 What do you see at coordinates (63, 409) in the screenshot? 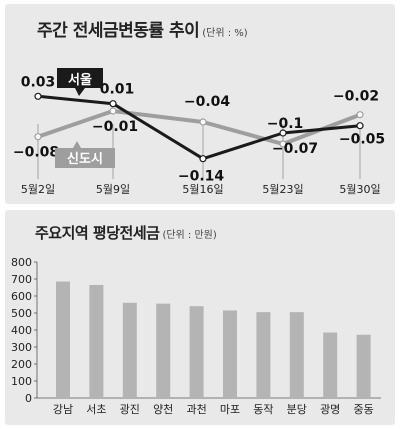
I see `x-tick-label: 강남` at bounding box center [63, 409].